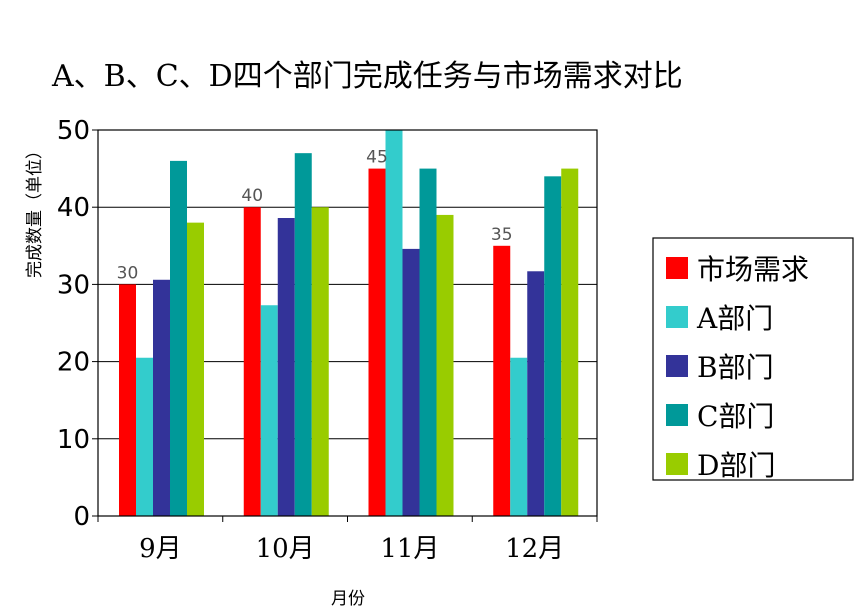  I want to click on chart-title: A、B、C、D四个部门完成任务与市场需求对比, so click(367, 76).